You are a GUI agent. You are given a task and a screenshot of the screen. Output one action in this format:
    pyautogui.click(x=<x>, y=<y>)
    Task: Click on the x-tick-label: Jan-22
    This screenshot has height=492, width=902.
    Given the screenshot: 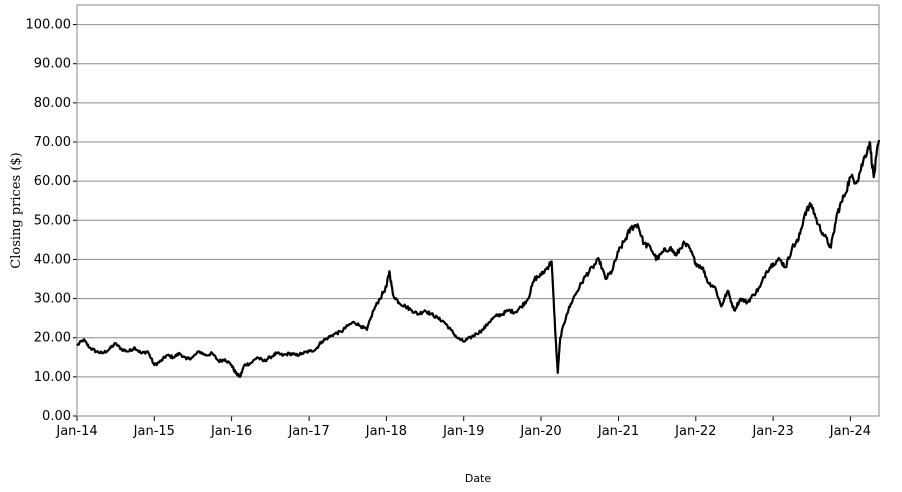 What is the action you would take?
    pyautogui.click(x=695, y=431)
    